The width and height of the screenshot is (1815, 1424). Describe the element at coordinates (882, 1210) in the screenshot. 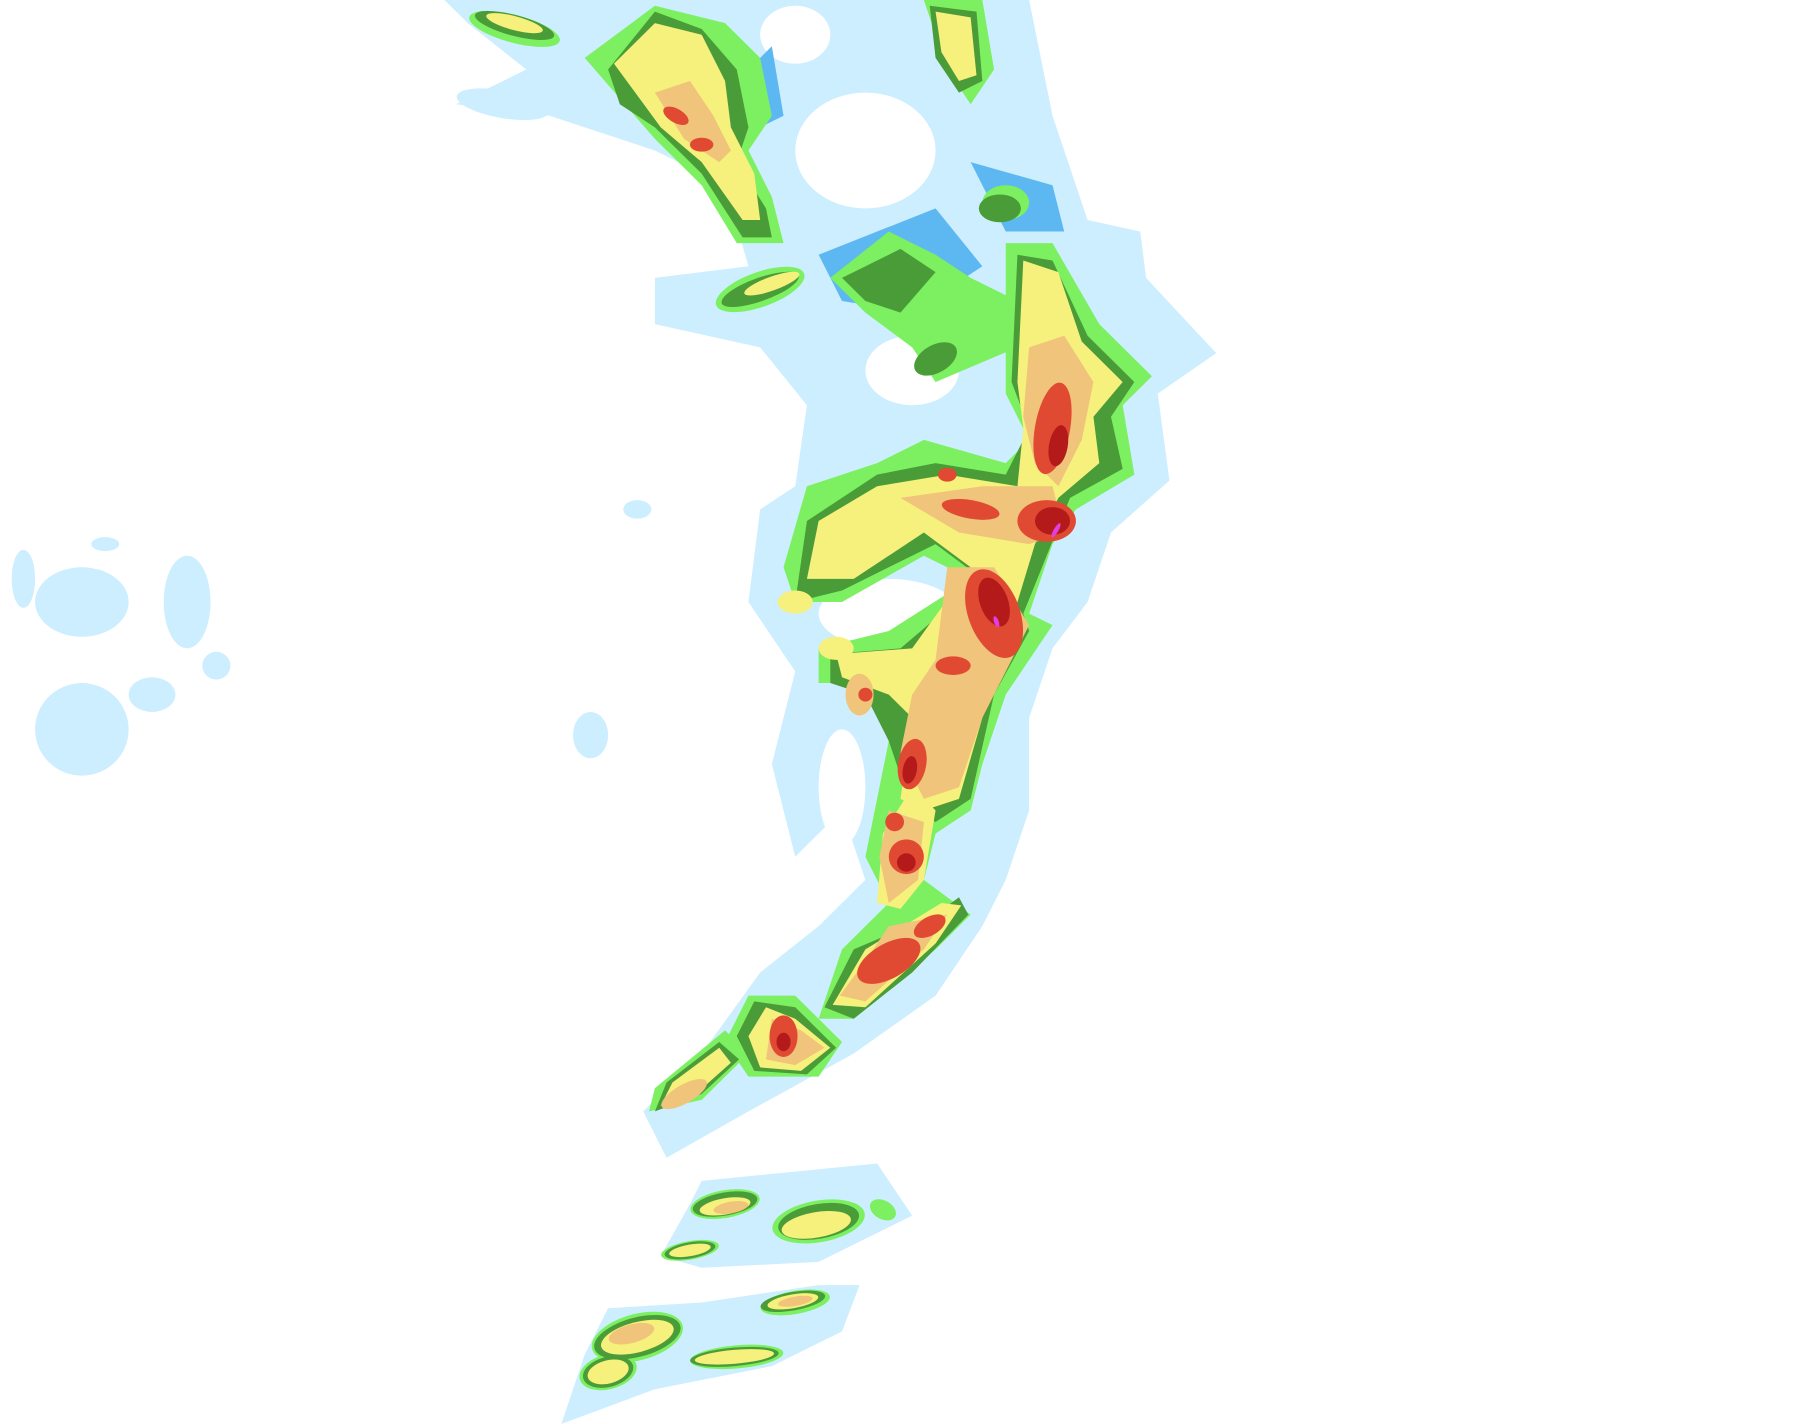

I see `precip-moderate-light` at that location.